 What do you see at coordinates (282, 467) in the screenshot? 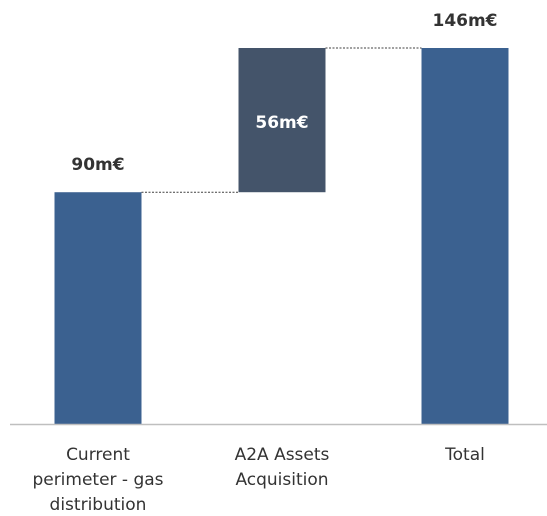
I see `category-label-a2a-assets-acquisition: A2A Assets Acquisition` at bounding box center [282, 467].